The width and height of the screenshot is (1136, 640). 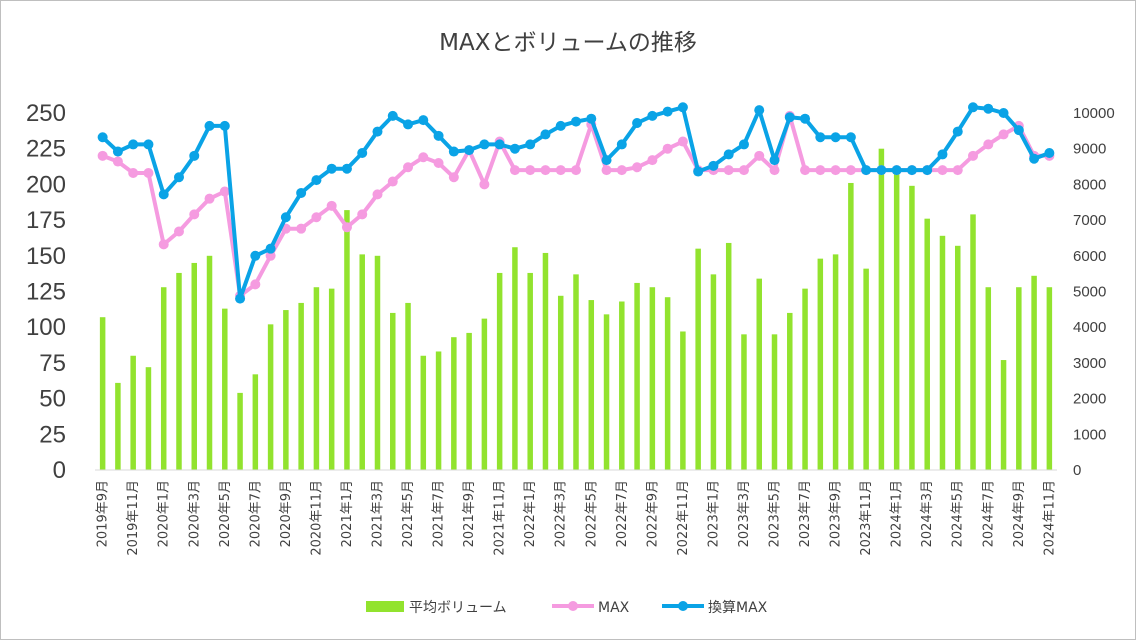 What do you see at coordinates (614, 608) in the screenshot?
I see `legend-label-max: MAX` at bounding box center [614, 608].